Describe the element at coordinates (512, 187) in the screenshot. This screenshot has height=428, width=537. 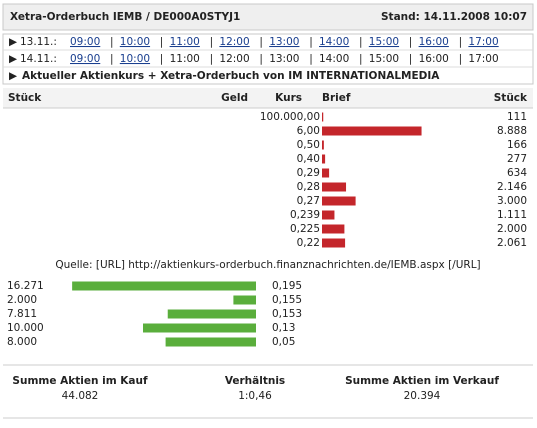
I see `sell-quantity: 2.146` at that location.